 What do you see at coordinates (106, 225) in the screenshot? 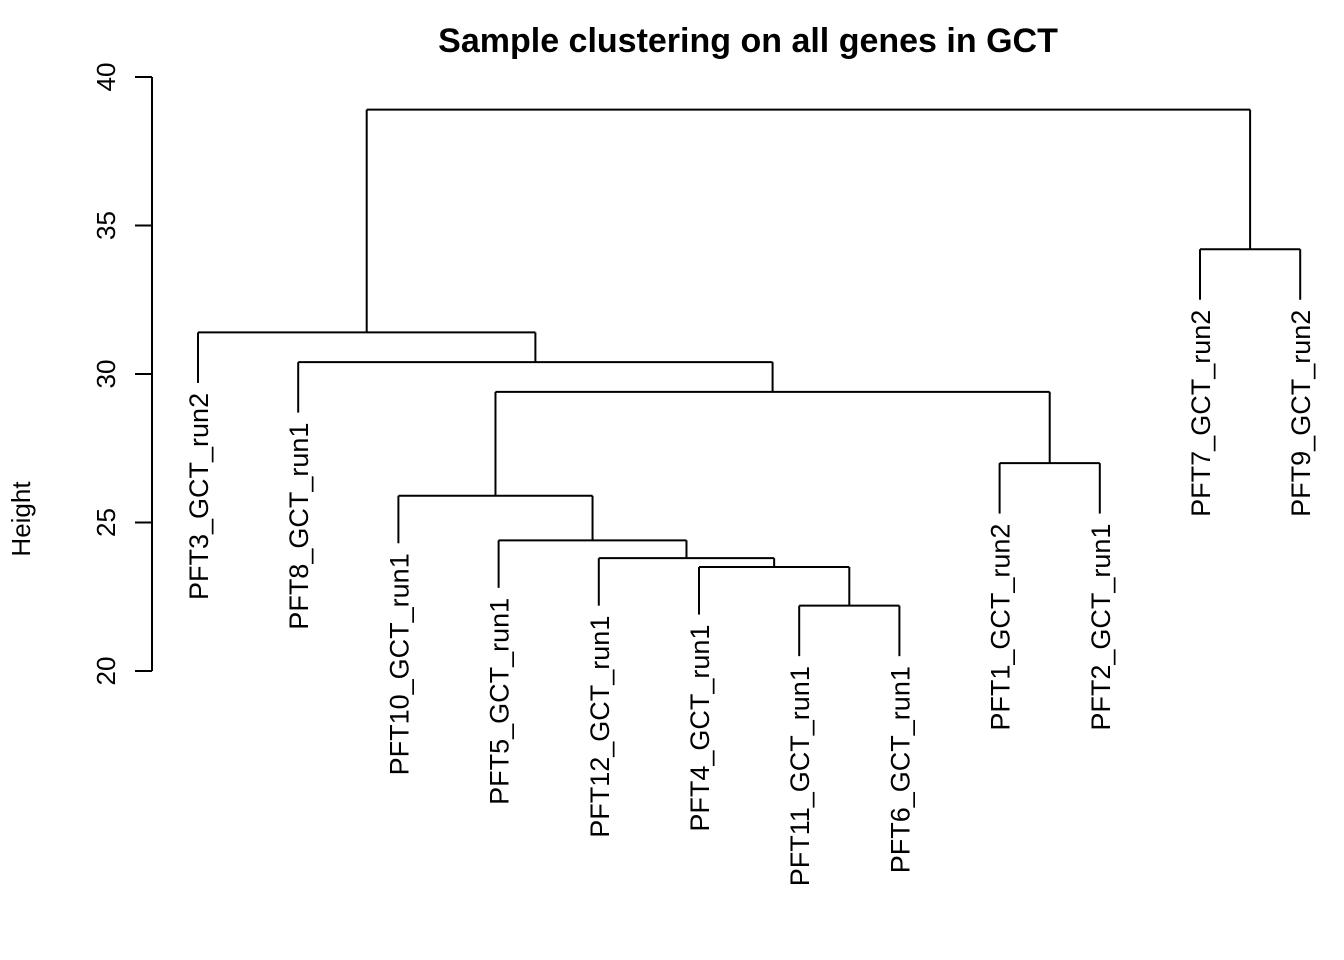
I see `y-tick-label: 35` at bounding box center [106, 225].